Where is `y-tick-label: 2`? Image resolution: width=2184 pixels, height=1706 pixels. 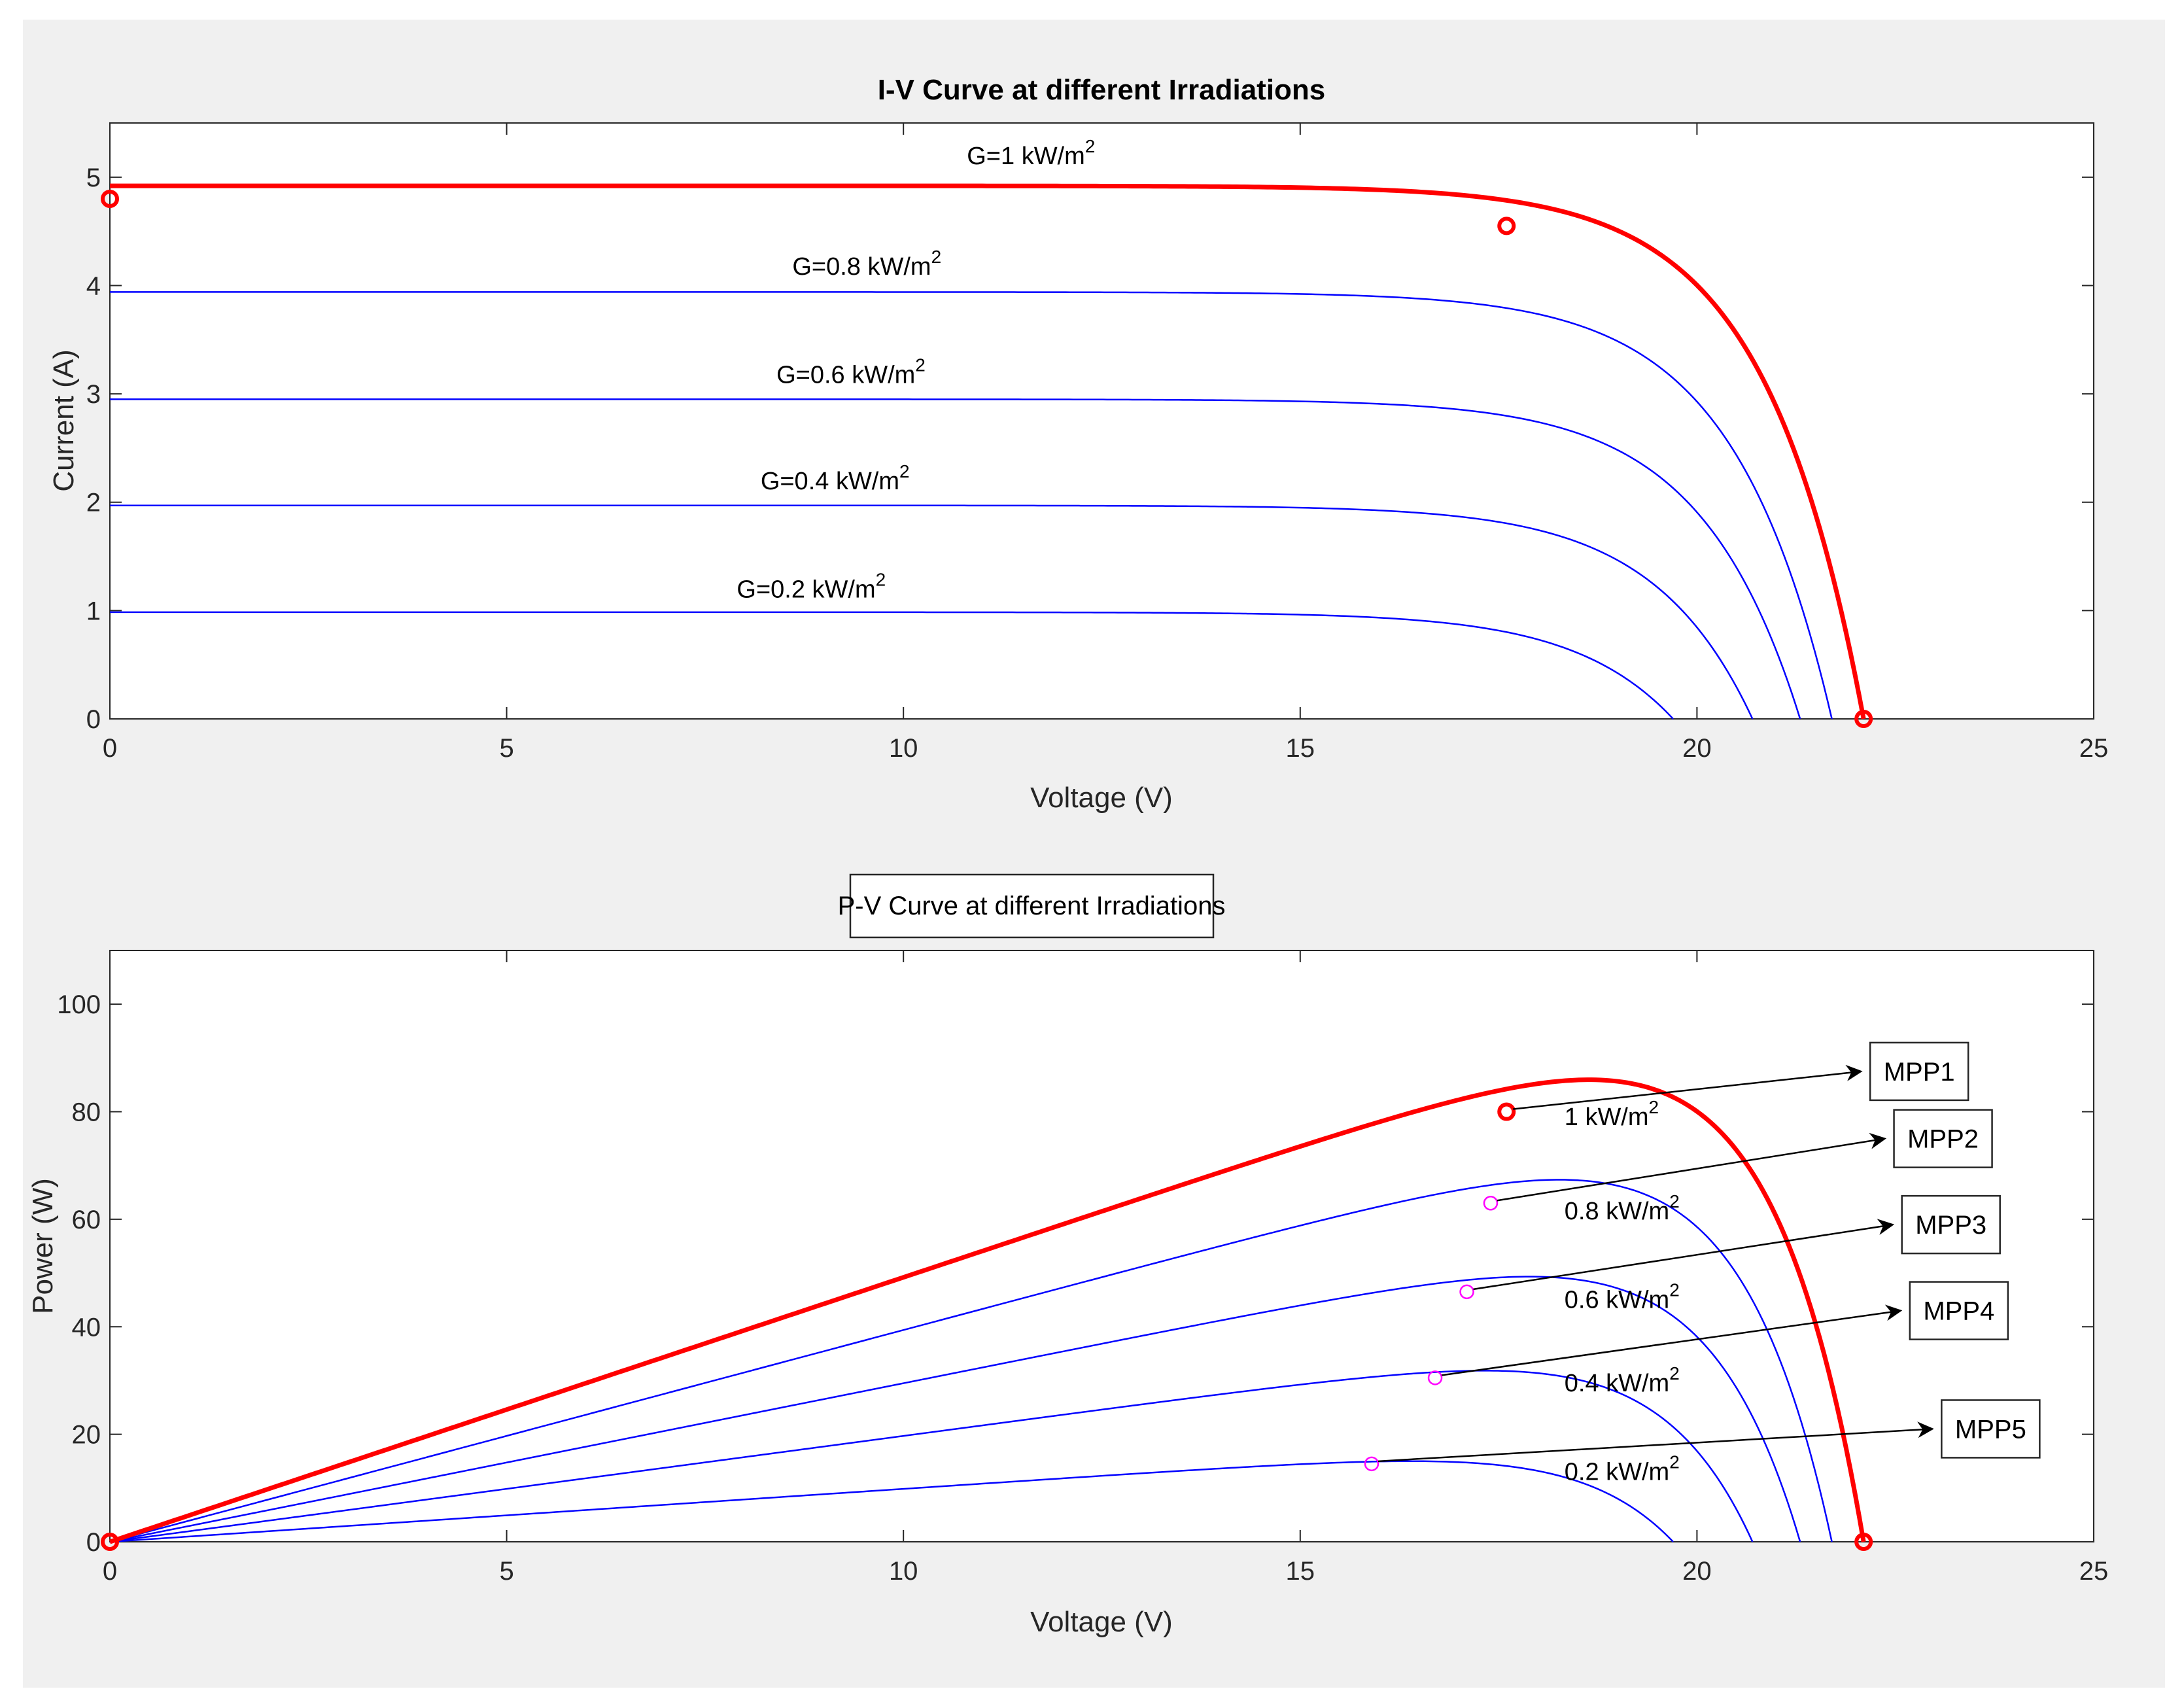
y-tick-label: 2 is located at coordinates (93, 503).